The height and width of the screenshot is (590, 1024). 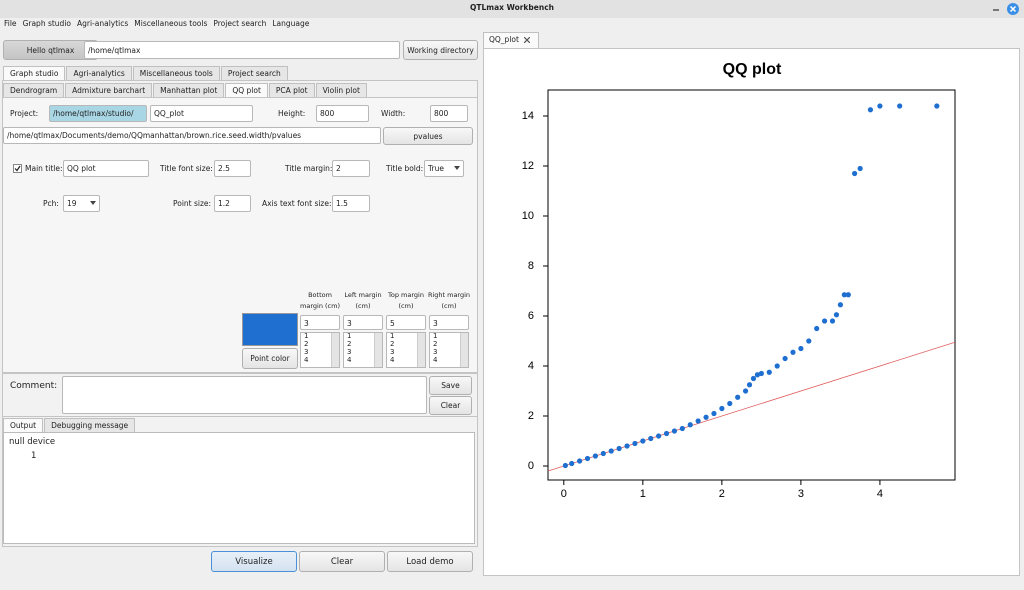 What do you see at coordinates (246, 90) in the screenshot?
I see `tab: QQ plot` at bounding box center [246, 90].